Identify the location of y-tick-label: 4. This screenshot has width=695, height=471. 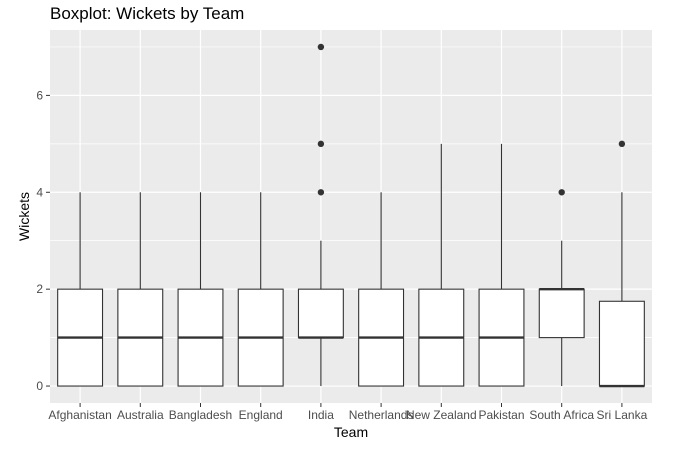
(39, 192).